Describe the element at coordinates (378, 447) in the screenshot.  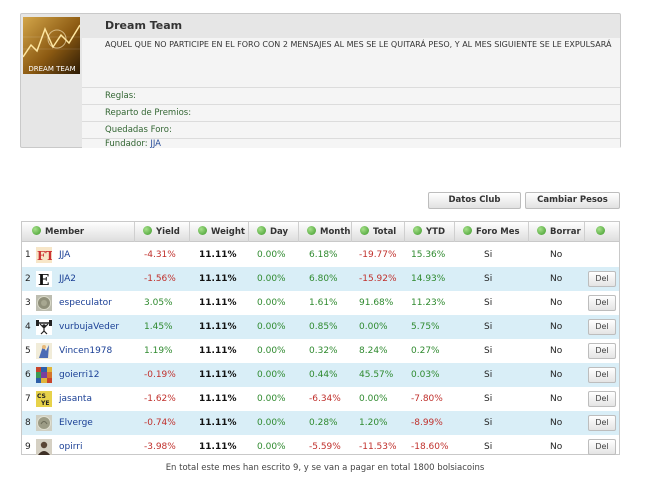
I see `total-value: -11.53%` at that location.